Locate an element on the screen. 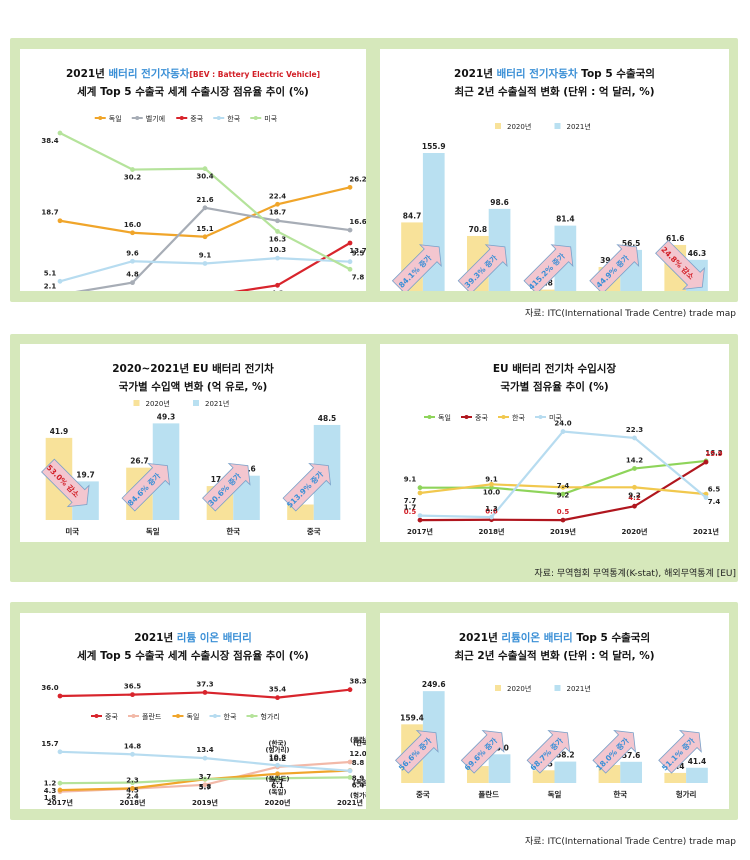 This screenshot has height=860, width=750. x-tick-label: 2020년 is located at coordinates (635, 531).